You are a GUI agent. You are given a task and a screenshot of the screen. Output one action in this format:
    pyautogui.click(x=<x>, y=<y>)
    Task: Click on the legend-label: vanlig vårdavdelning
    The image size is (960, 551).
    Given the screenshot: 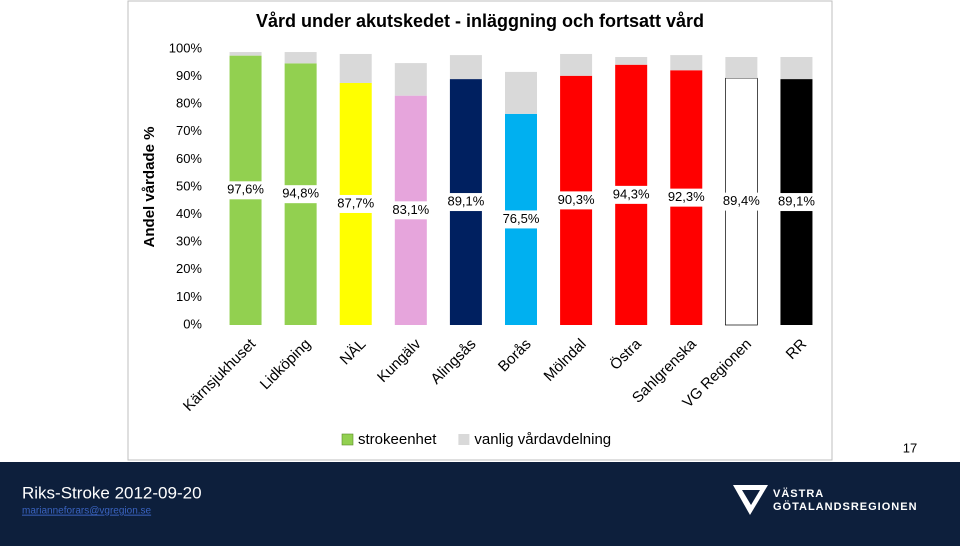 What is the action you would take?
    pyautogui.click(x=542, y=439)
    